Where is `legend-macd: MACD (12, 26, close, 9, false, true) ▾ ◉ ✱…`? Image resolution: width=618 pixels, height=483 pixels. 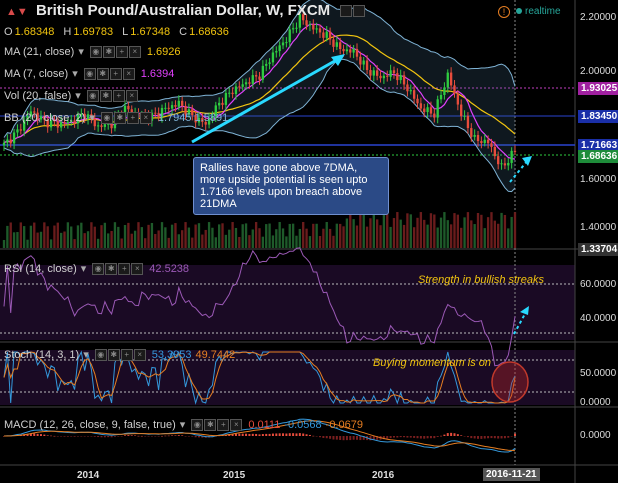 legend-macd: MACD (12, 26, close, 9, false, true) ▾ ◉ ✱… is located at coordinates (183, 424).